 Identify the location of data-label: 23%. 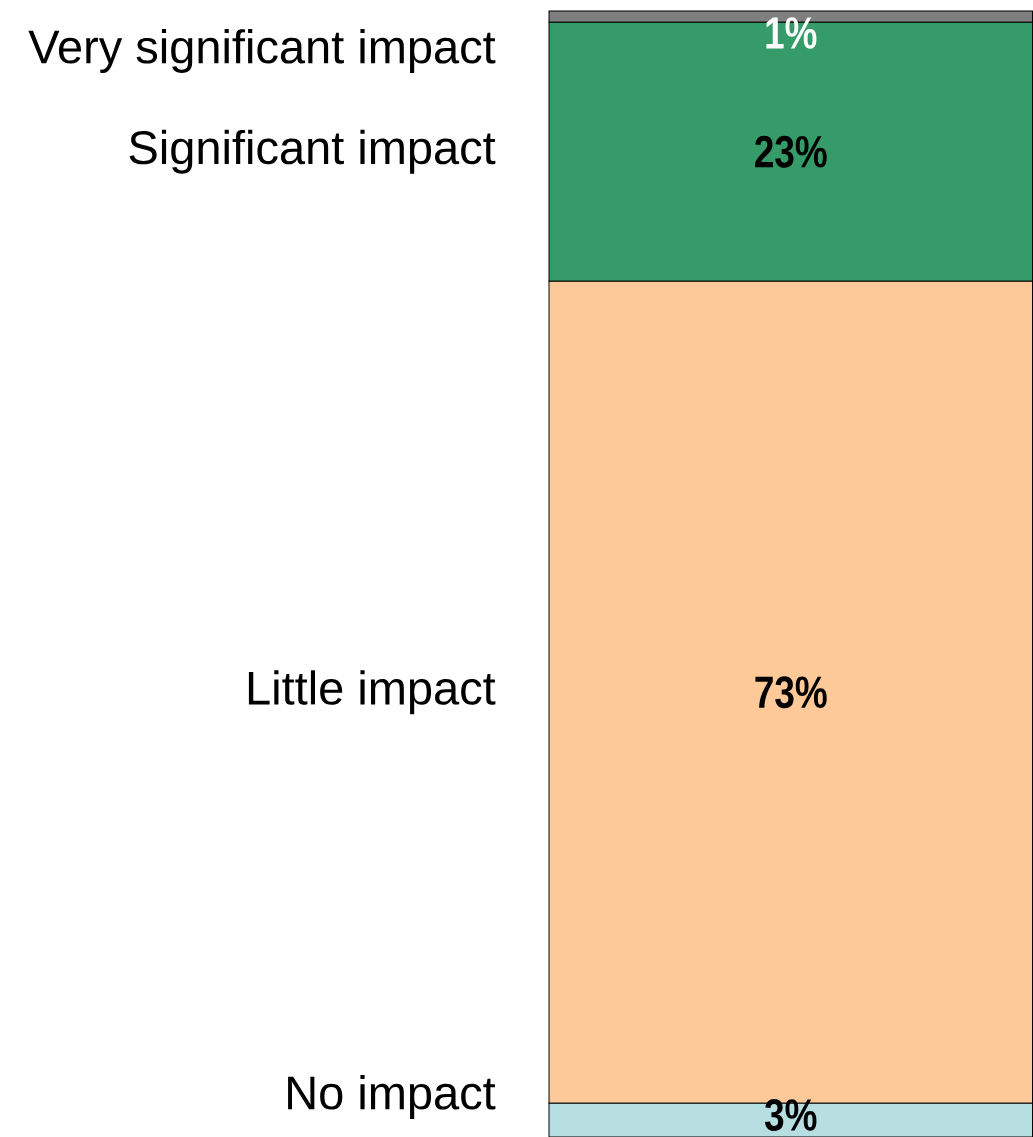
(791, 151).